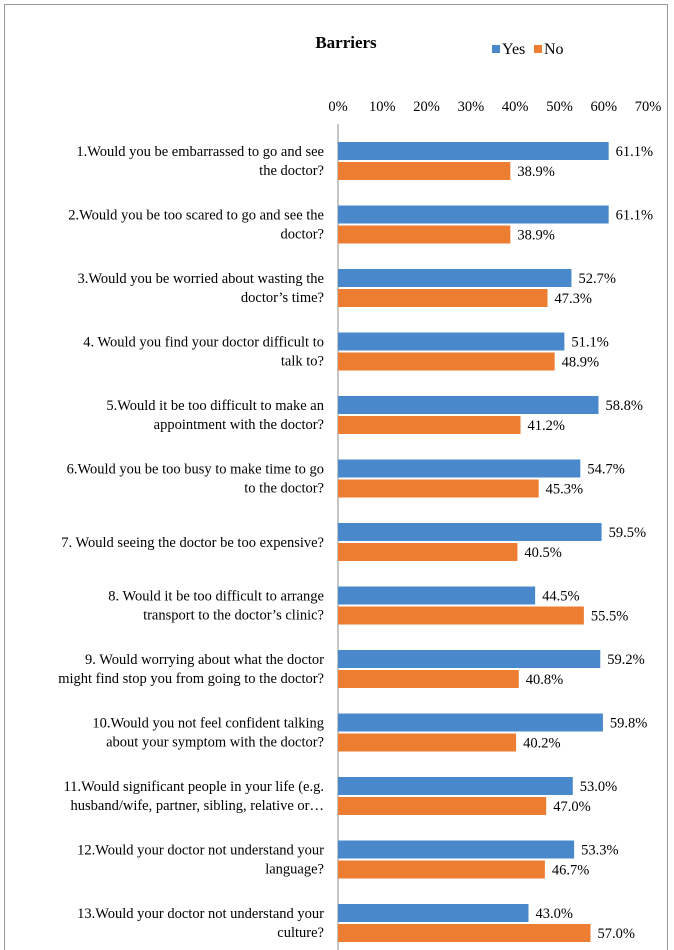 The height and width of the screenshot is (950, 674). Describe the element at coordinates (598, 787) in the screenshot. I see `data-label-yes: 53.0%` at that location.